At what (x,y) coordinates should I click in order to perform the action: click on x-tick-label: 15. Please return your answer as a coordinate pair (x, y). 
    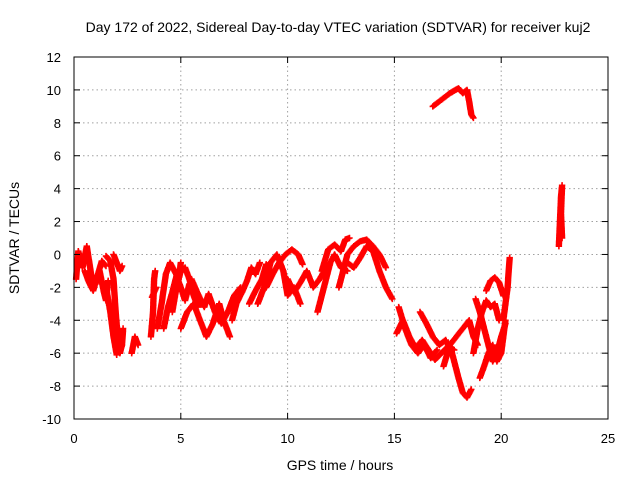
    Looking at the image, I should click on (394, 438).